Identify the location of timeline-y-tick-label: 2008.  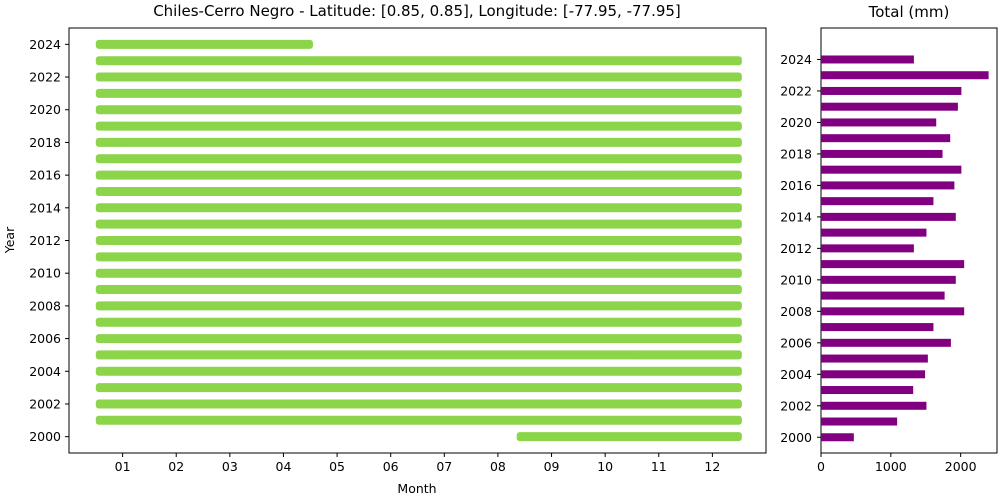
(45, 305).